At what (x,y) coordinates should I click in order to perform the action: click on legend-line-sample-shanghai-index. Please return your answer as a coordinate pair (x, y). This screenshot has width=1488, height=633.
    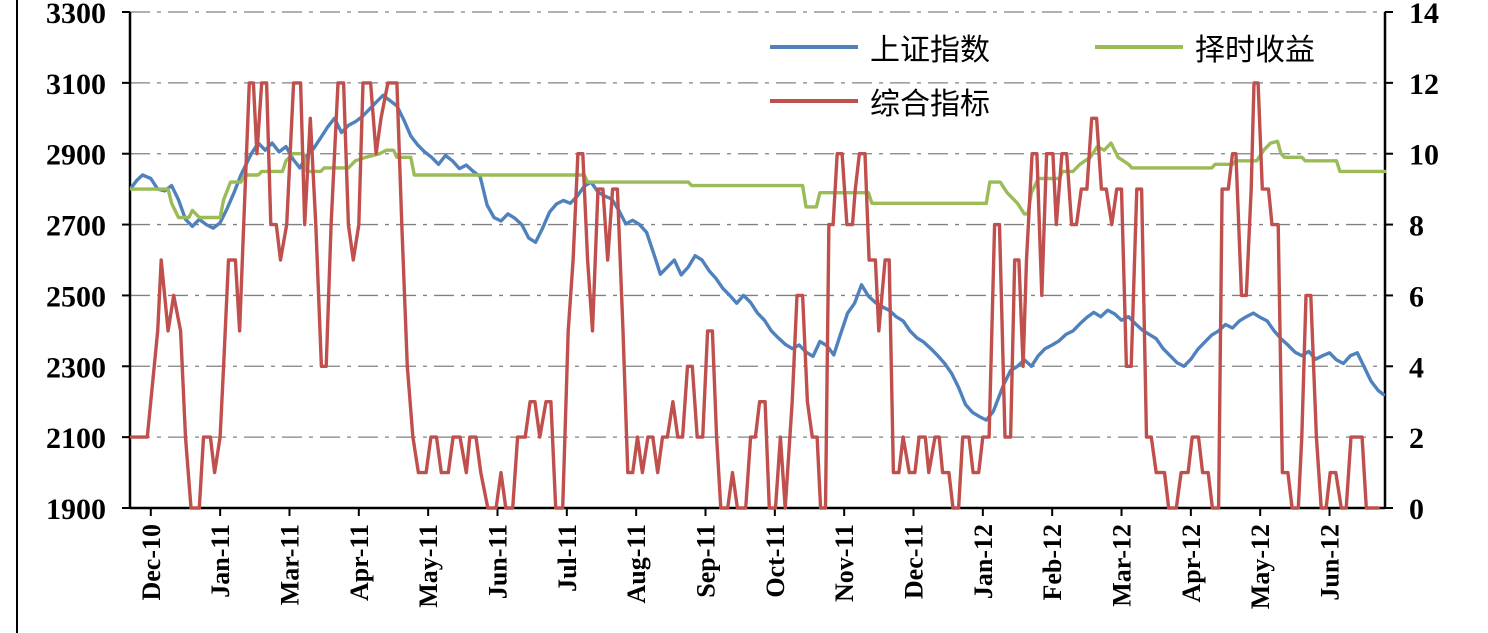
    Looking at the image, I should click on (814, 47).